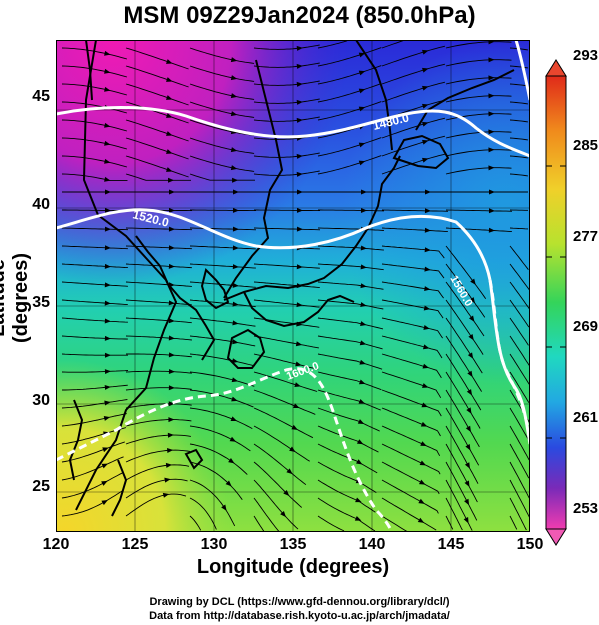 The width and height of the screenshot is (599, 625). Describe the element at coordinates (451, 544) in the screenshot. I see `x-tick-label: 145` at that location.